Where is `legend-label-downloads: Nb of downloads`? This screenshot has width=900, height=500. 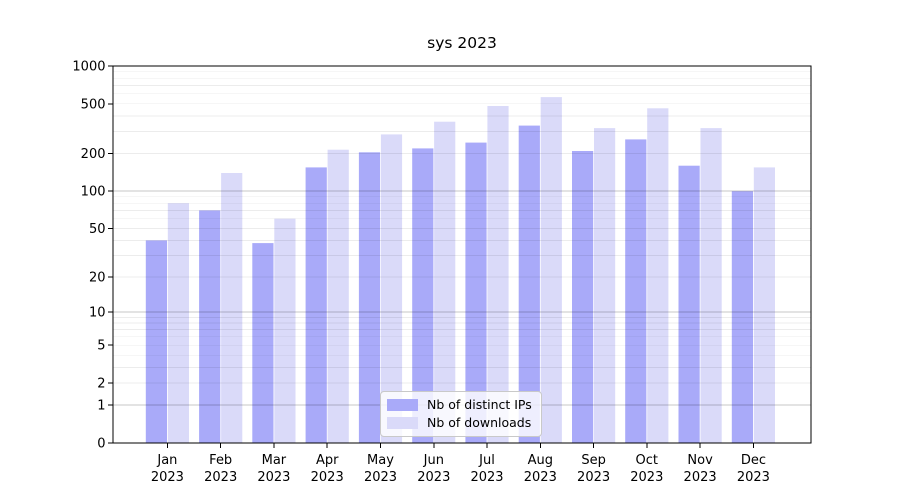 legend-label-downloads: Nb of downloads is located at coordinates (479, 422).